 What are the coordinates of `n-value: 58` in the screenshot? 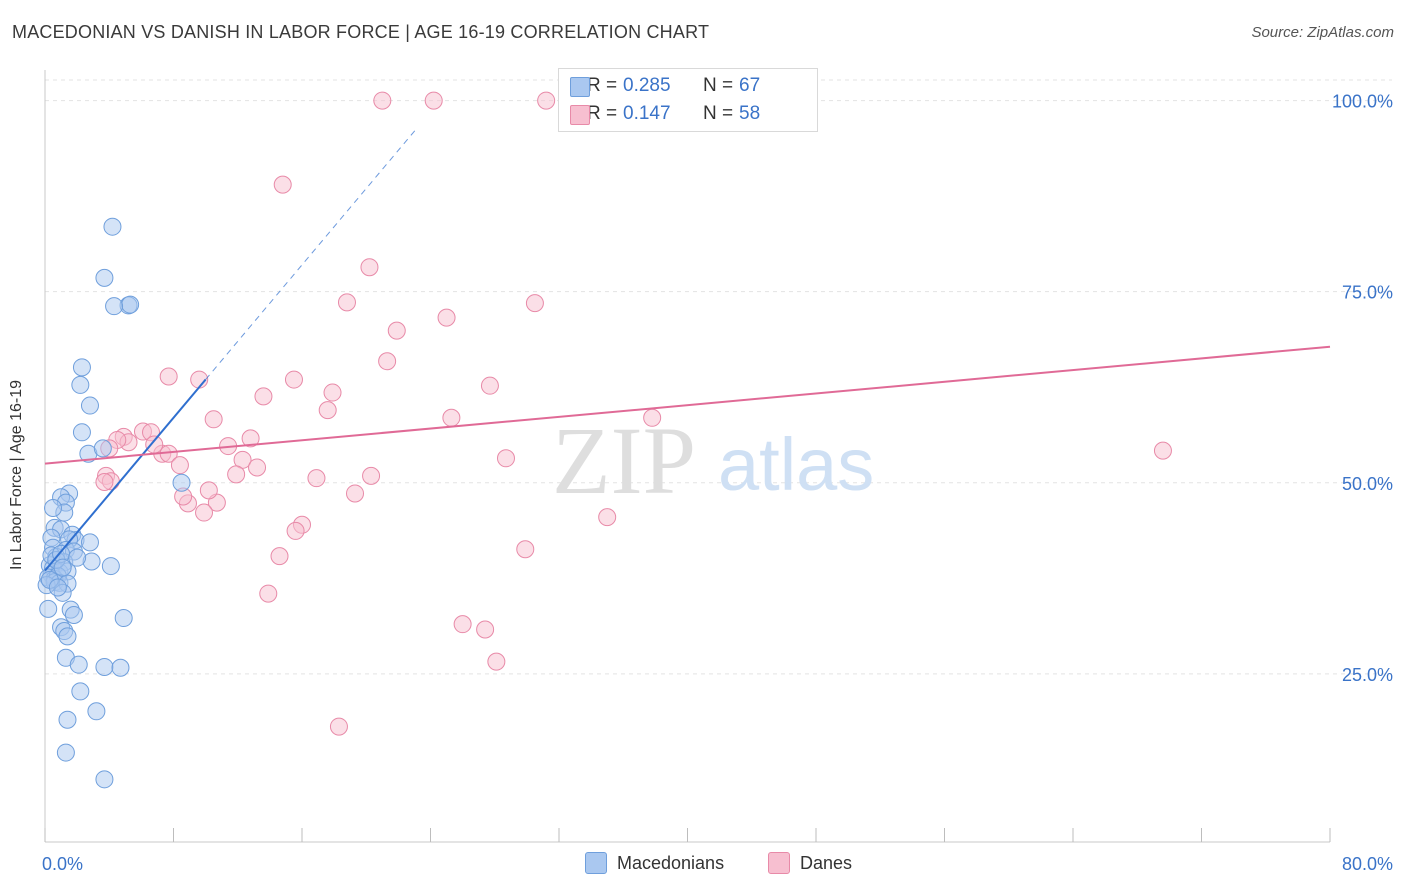 It's located at (750, 113).